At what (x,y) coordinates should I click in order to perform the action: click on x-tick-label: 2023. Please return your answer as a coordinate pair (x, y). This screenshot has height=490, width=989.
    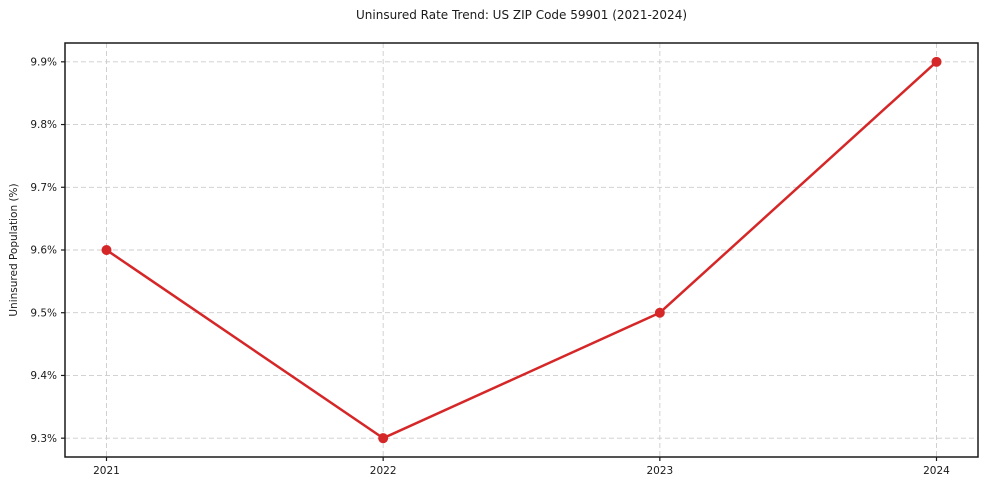
    Looking at the image, I should click on (659, 471).